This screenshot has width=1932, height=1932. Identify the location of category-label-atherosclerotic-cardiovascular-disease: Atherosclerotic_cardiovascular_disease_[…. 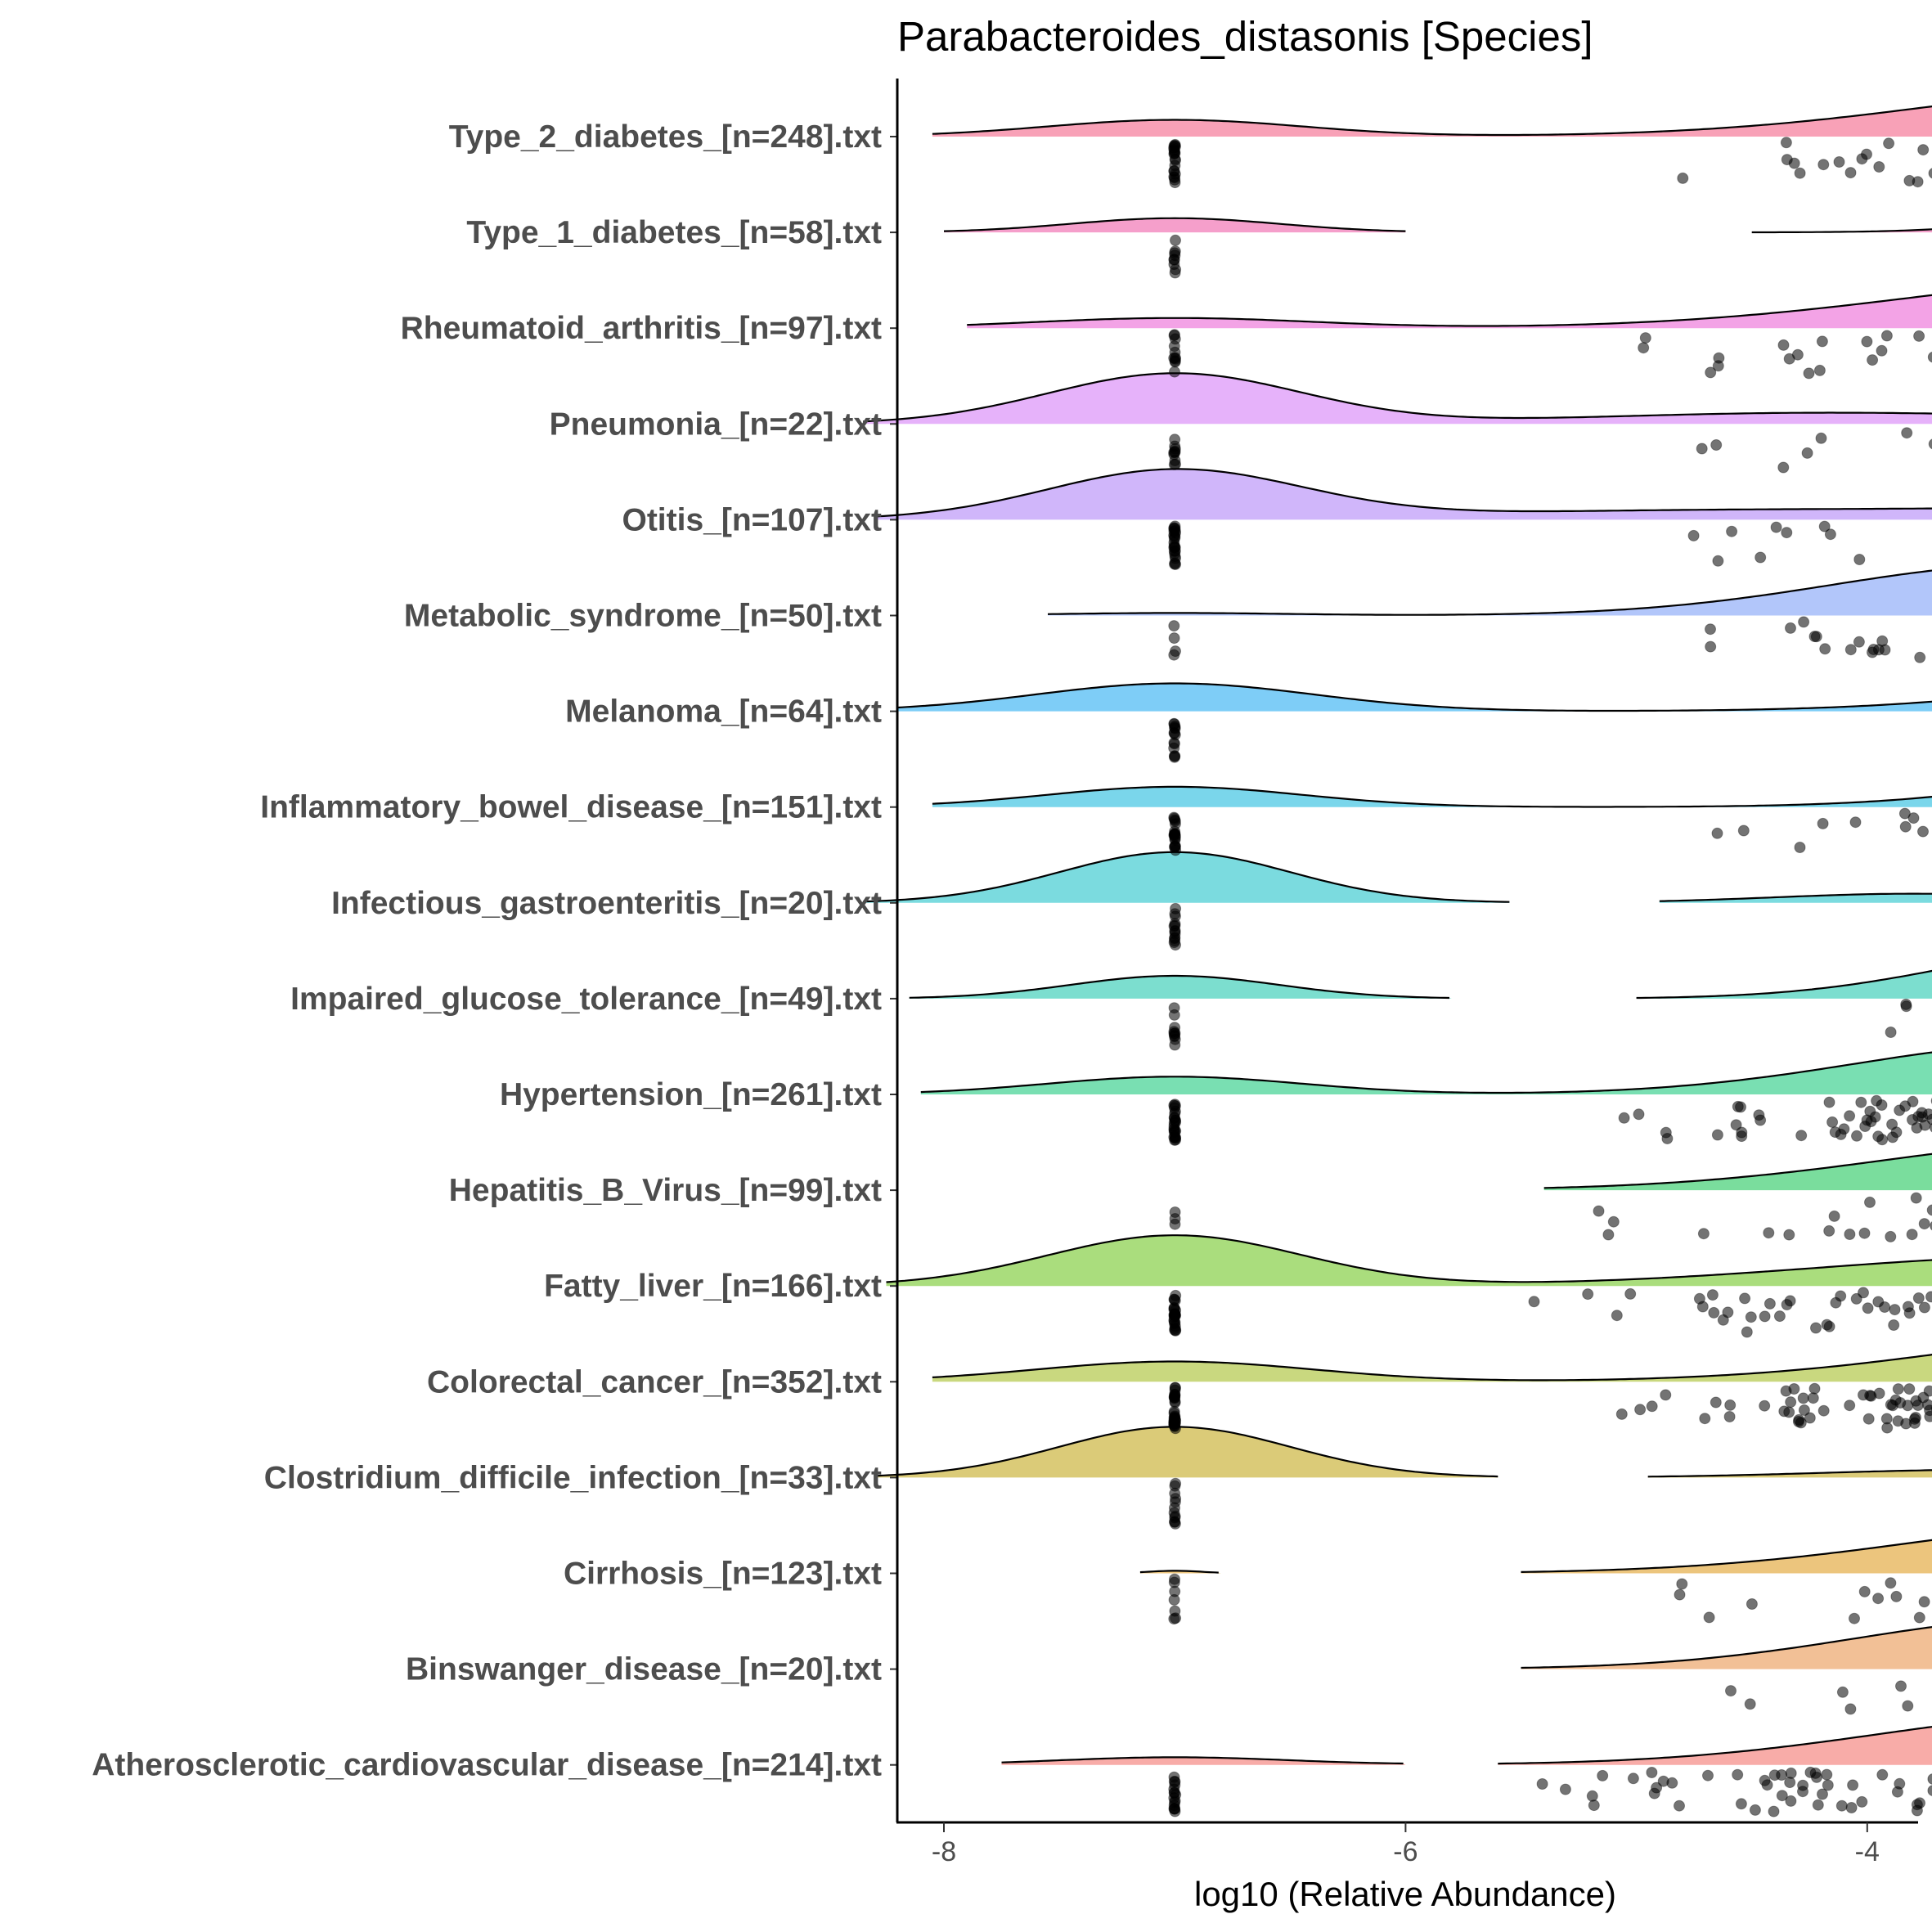
(487, 1766).